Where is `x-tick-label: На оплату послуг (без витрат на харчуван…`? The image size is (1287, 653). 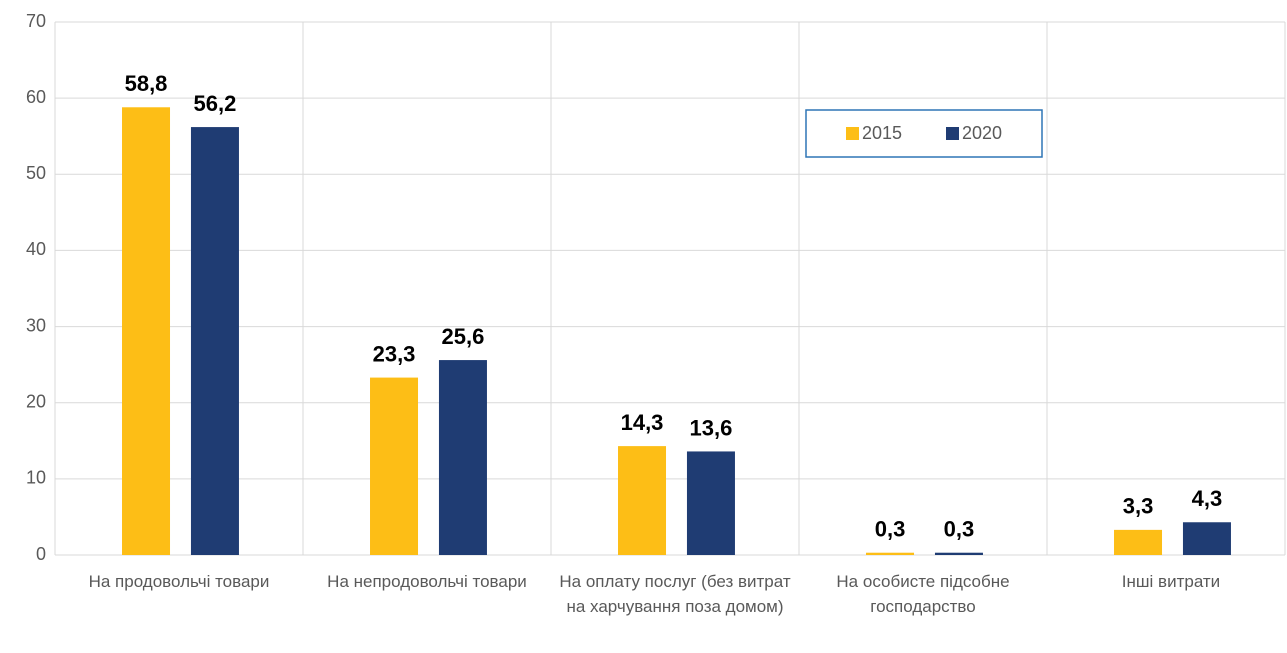 x-tick-label: На оплату послуг (без витрат на харчуван… is located at coordinates (675, 594).